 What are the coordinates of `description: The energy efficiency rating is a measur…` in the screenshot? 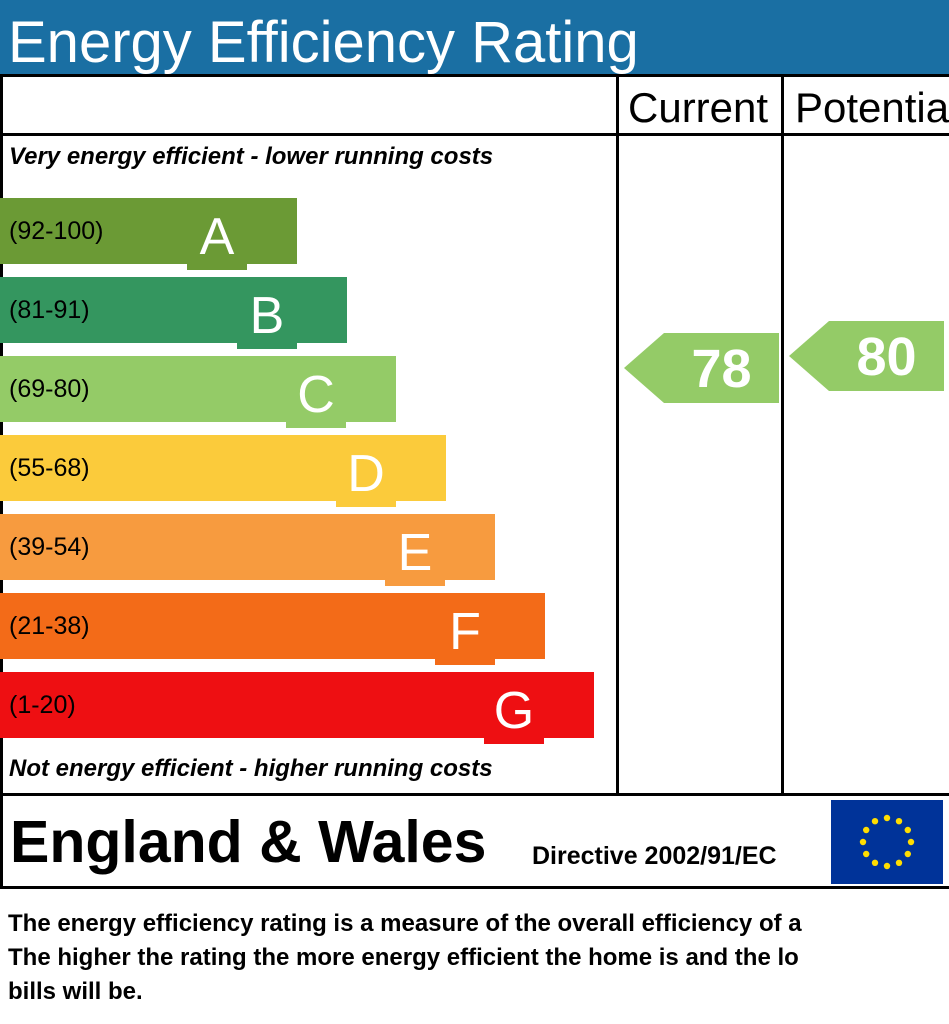 It's located at (478, 958).